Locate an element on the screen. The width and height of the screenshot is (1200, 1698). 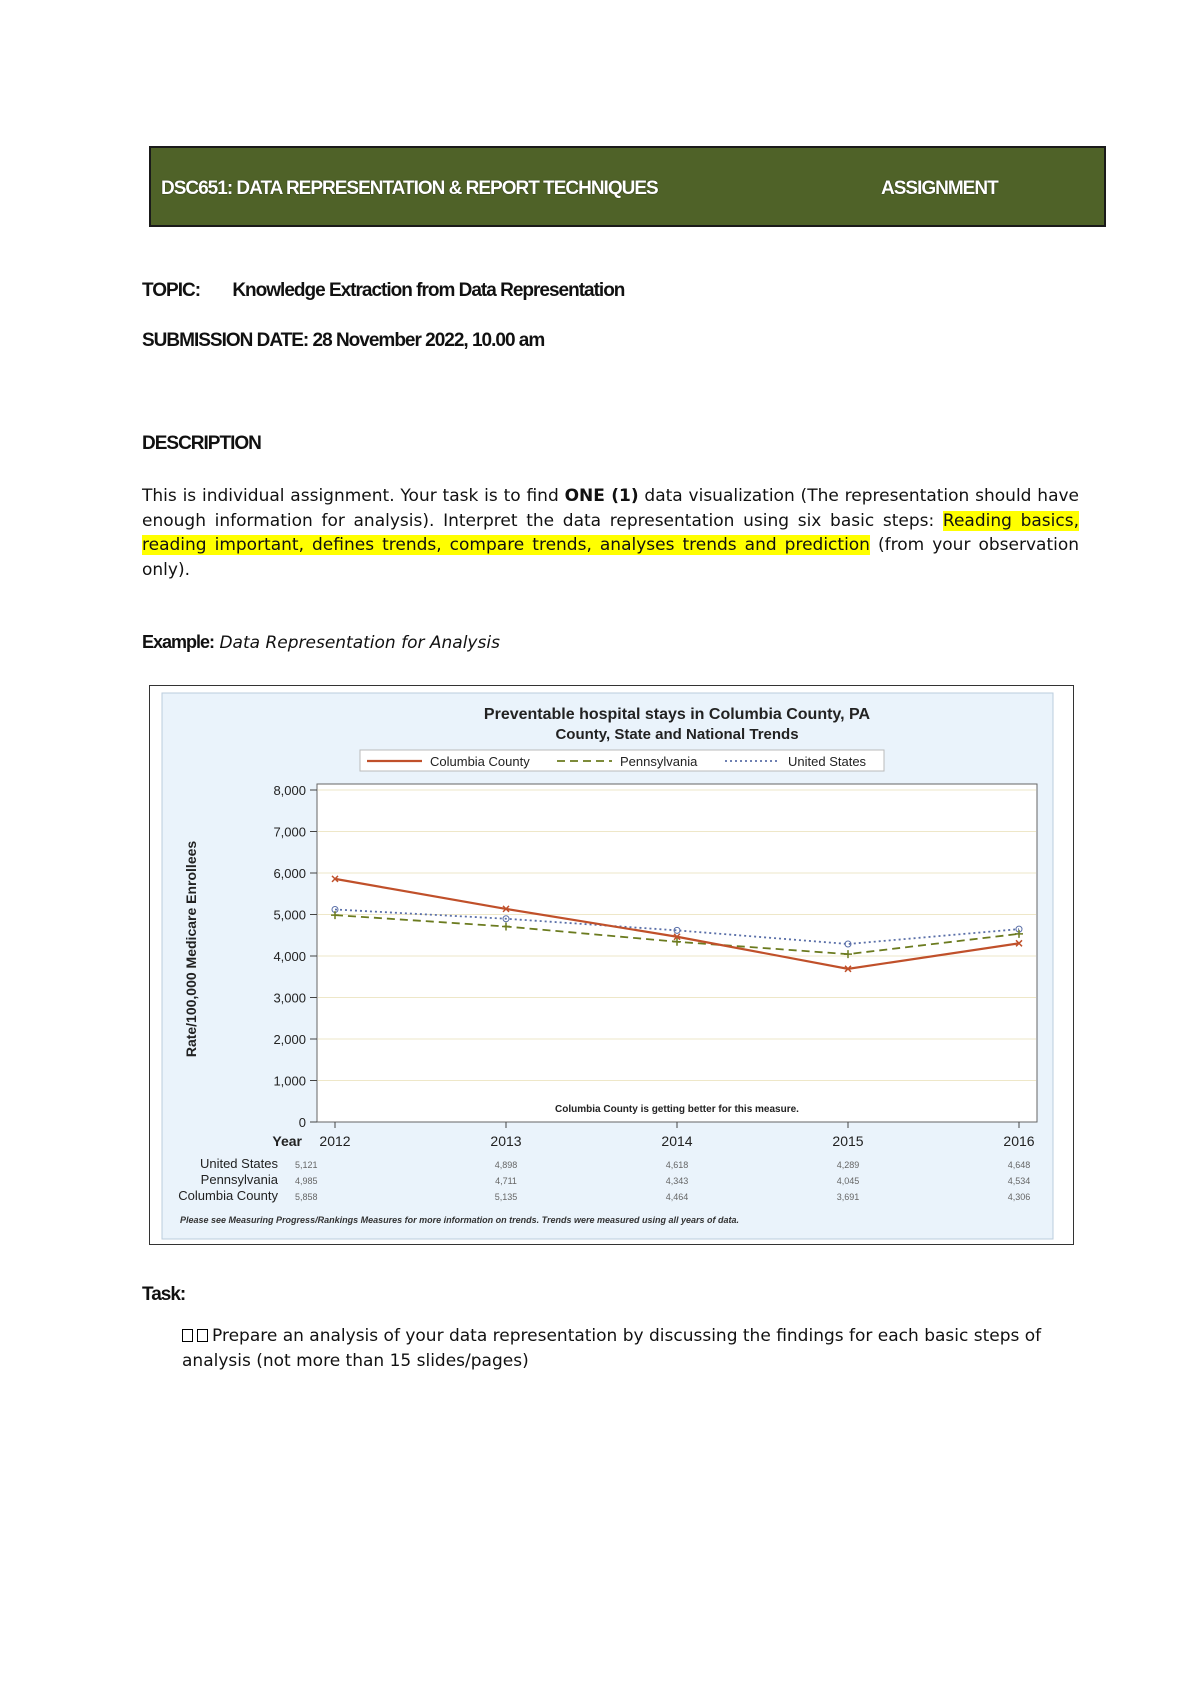
example-value: Data Representation for Analysis is located at coordinates (359, 643).